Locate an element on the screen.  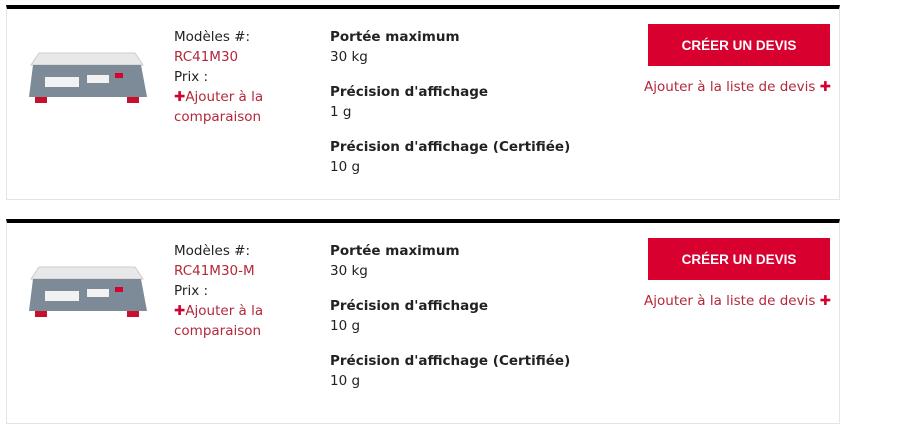
spec-item: Précision d'affichage 1 g is located at coordinates (450, 102).